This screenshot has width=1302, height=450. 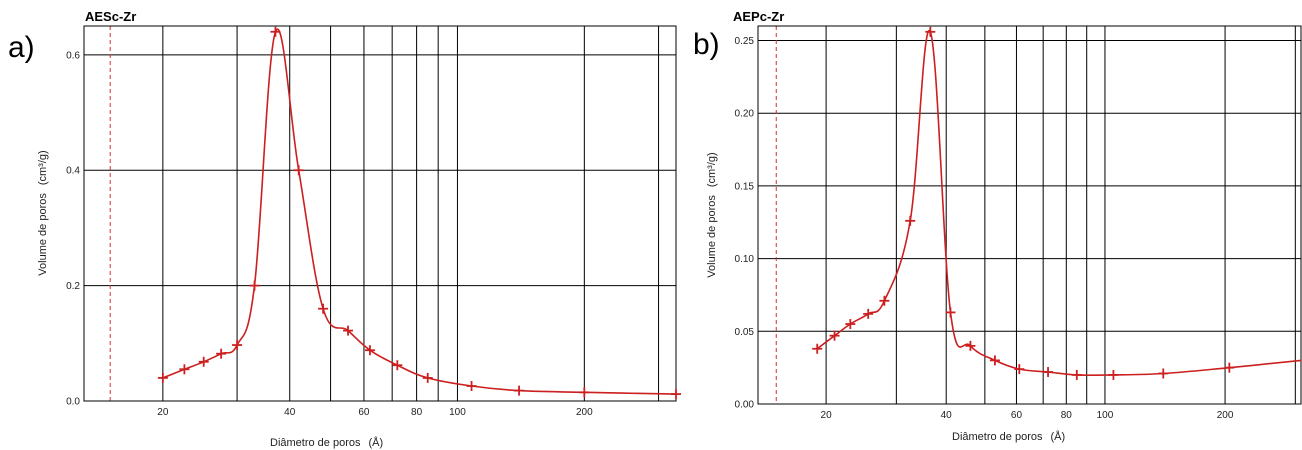 What do you see at coordinates (745, 259) in the screenshot?
I see `y-tick-label-b-2: 0.10` at bounding box center [745, 259].